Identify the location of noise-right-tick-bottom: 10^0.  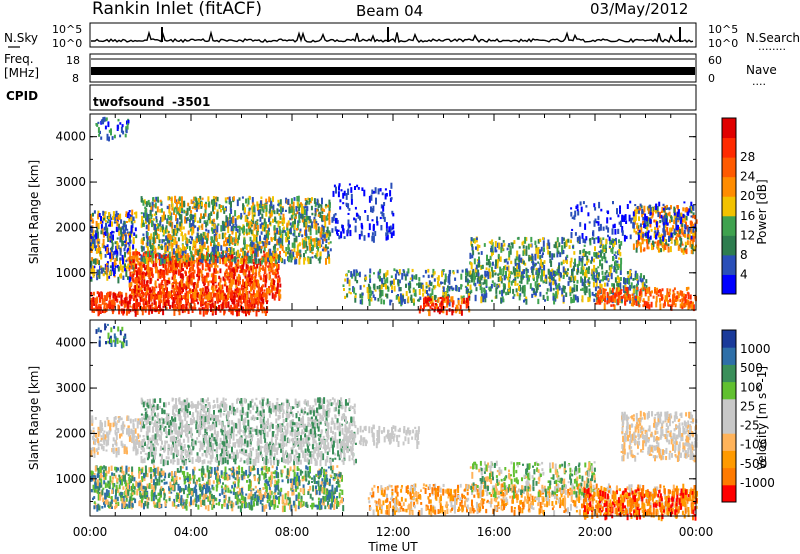
(723, 43).